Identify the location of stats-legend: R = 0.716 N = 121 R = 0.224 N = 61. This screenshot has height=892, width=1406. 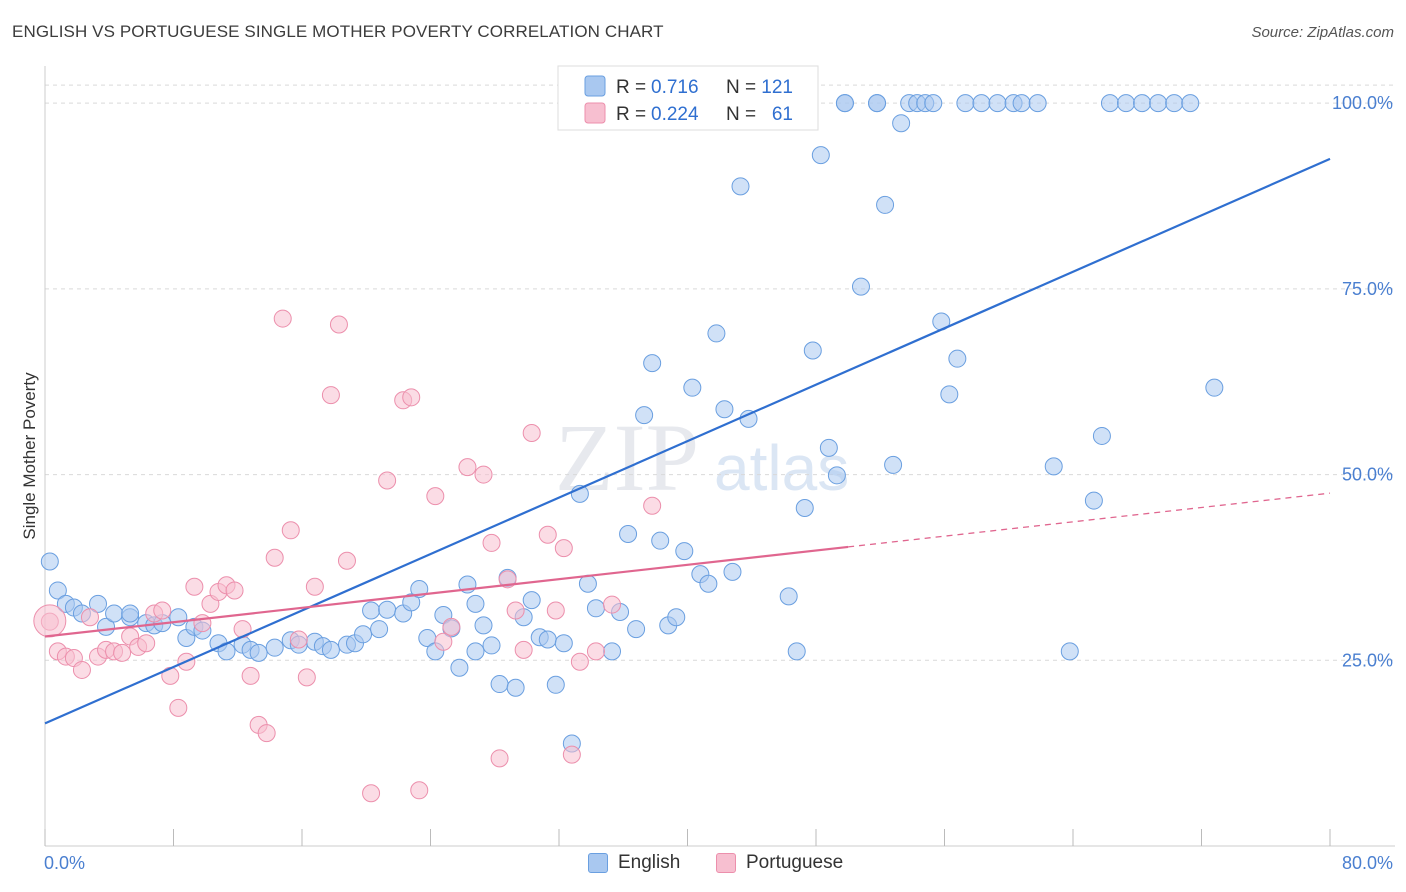
(688, 98).